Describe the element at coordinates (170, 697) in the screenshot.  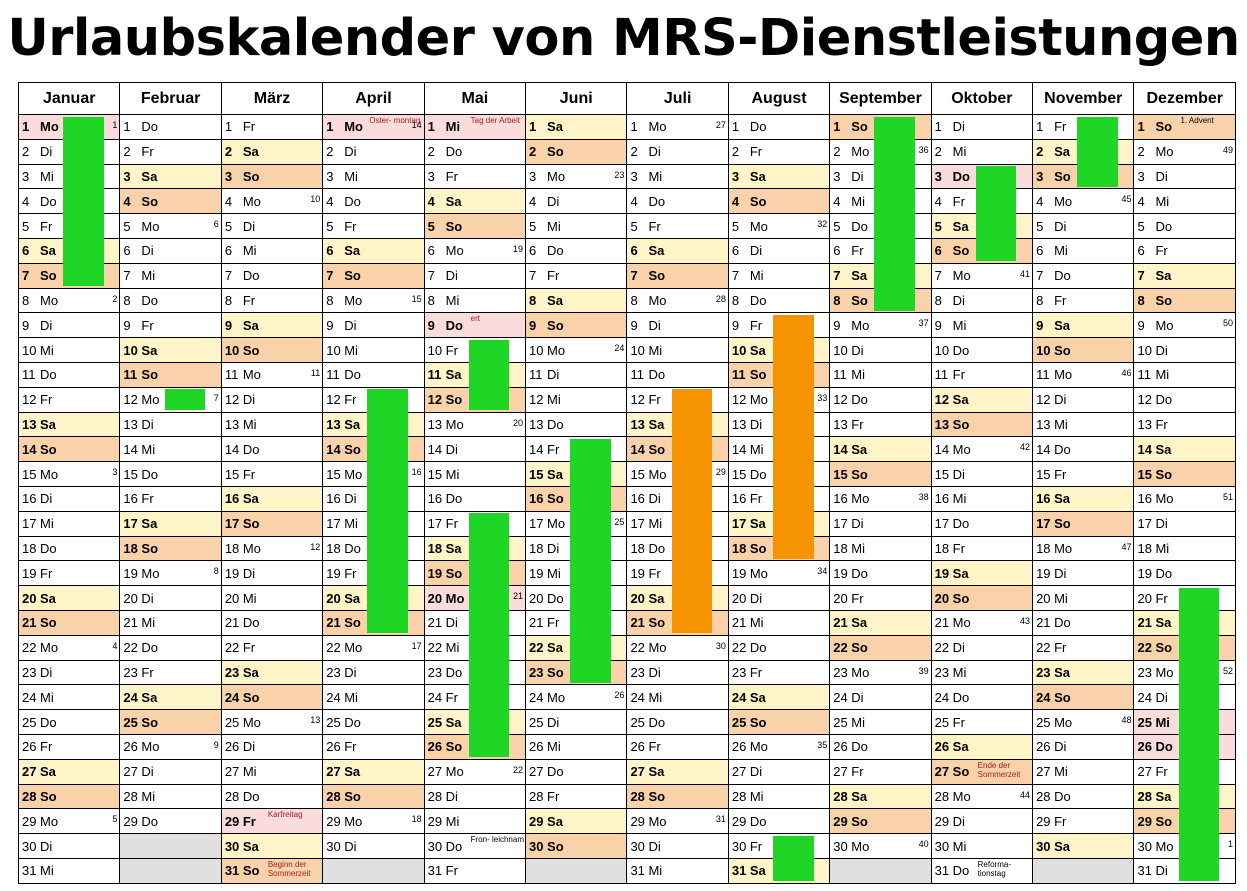
I see `day-cell: 24 Sa` at that location.